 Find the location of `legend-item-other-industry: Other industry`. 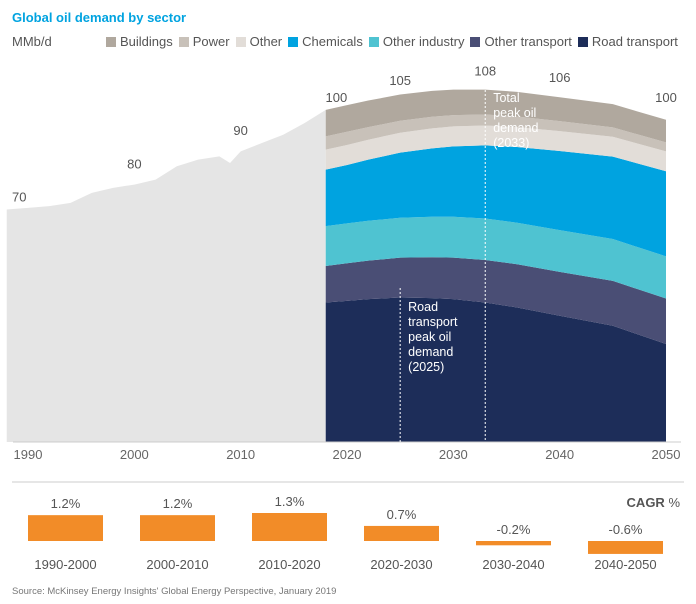

legend-item-other-industry: Other industry is located at coordinates (416, 41).